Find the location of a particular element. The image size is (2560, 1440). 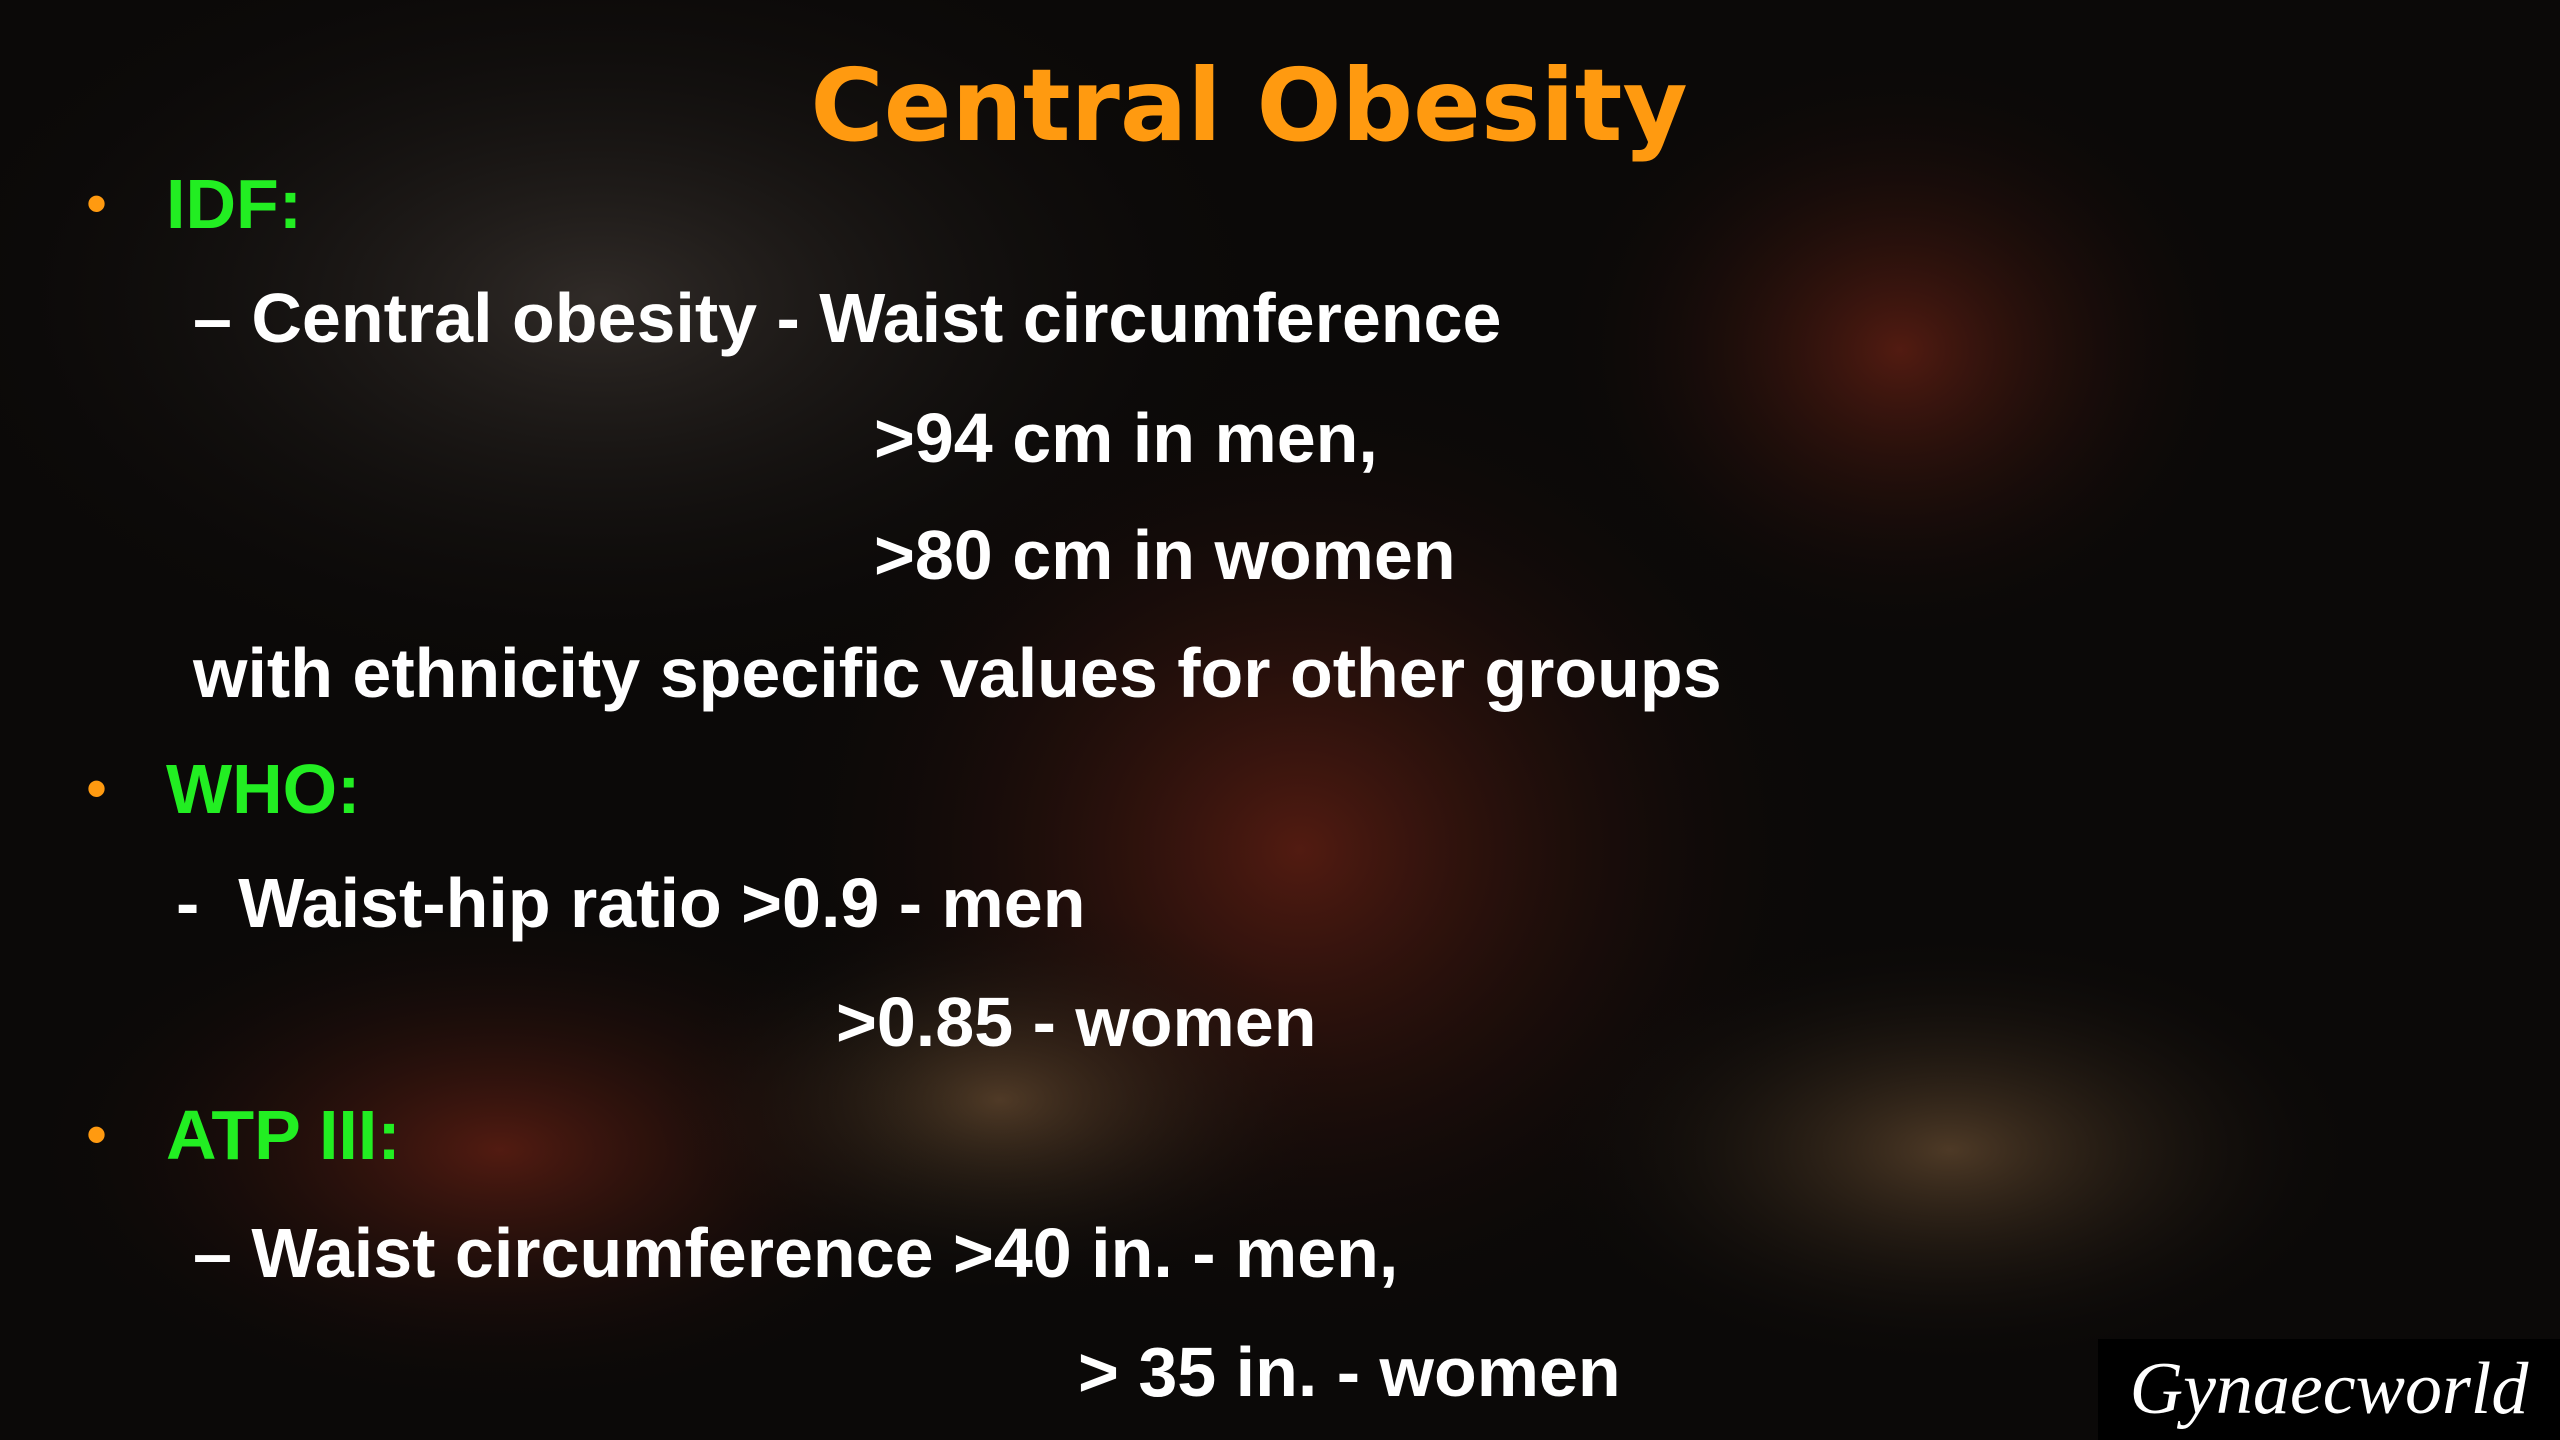

text-line: > 35 in. - women is located at coordinates (1349, 1372).